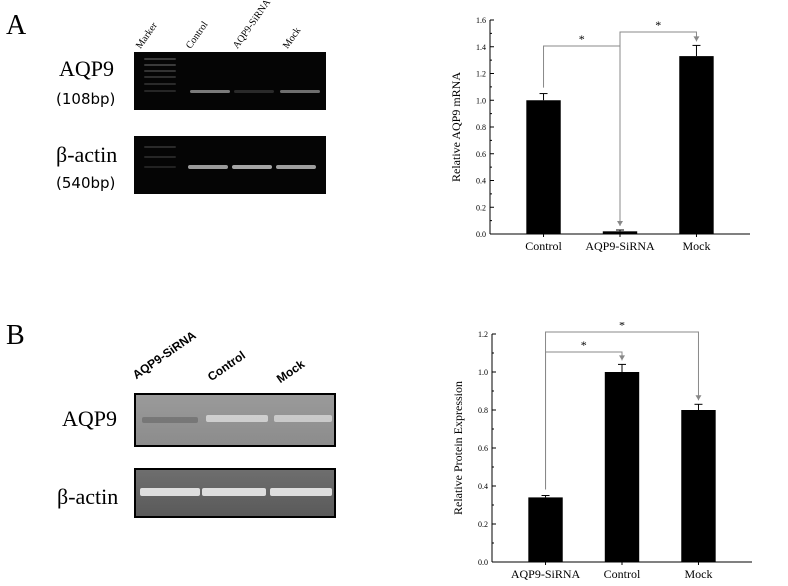 Image resolution: width=788 pixels, height=586 pixels. Describe the element at coordinates (456, 127) in the screenshot. I see `y-axis-label: Relative AQP9 mRNA` at that location.